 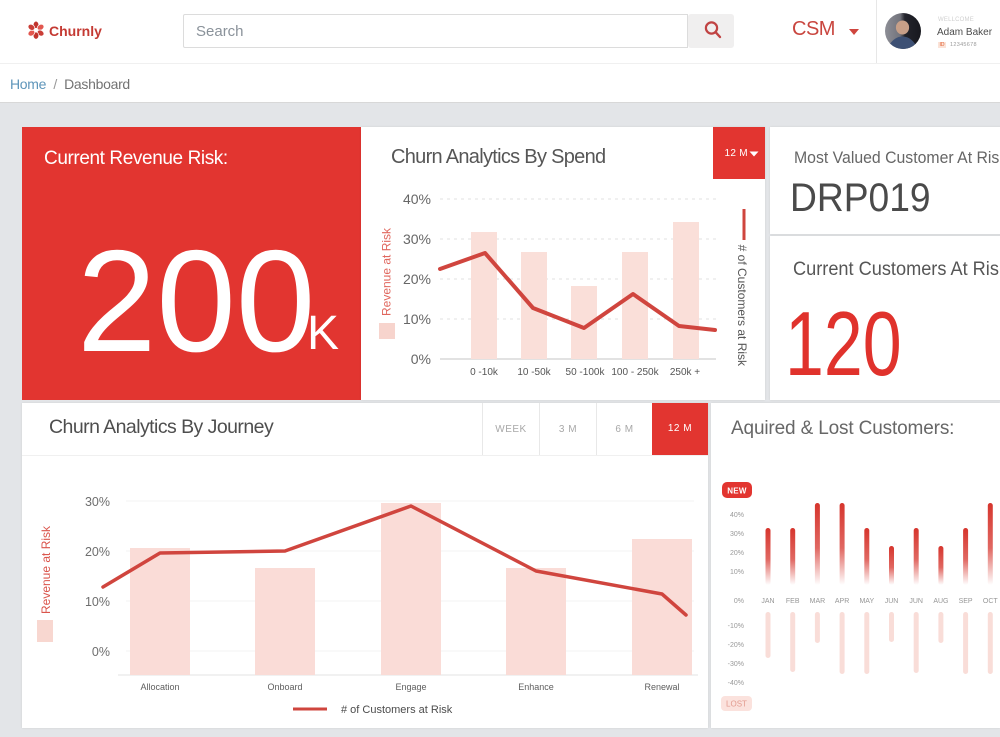 What do you see at coordinates (966, 601) in the screenshot?
I see `svg-text: SEP` at bounding box center [966, 601].